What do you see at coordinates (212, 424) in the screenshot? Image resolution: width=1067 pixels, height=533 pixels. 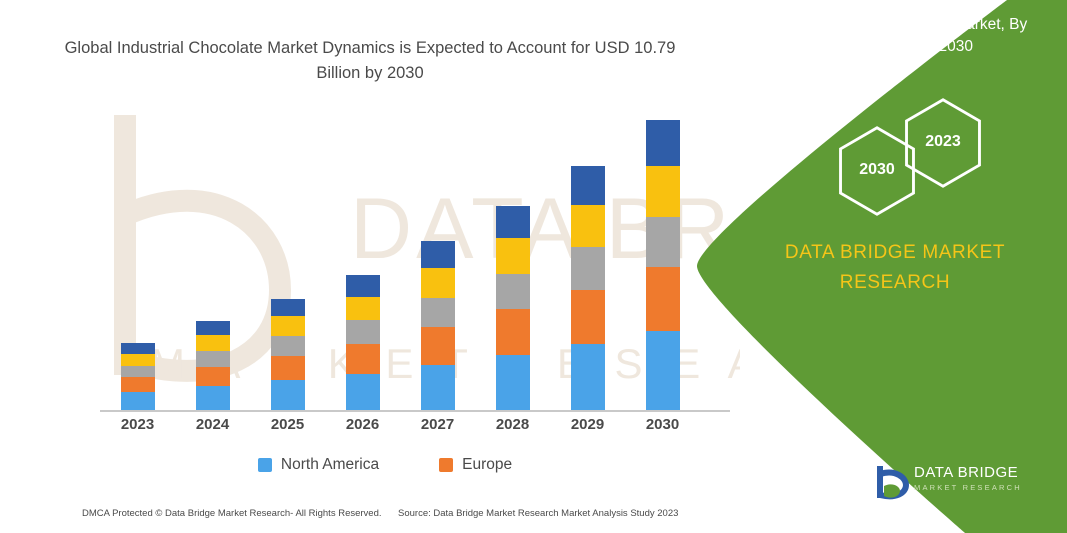 I see `x-axis-tick-label: 2024` at bounding box center [212, 424].